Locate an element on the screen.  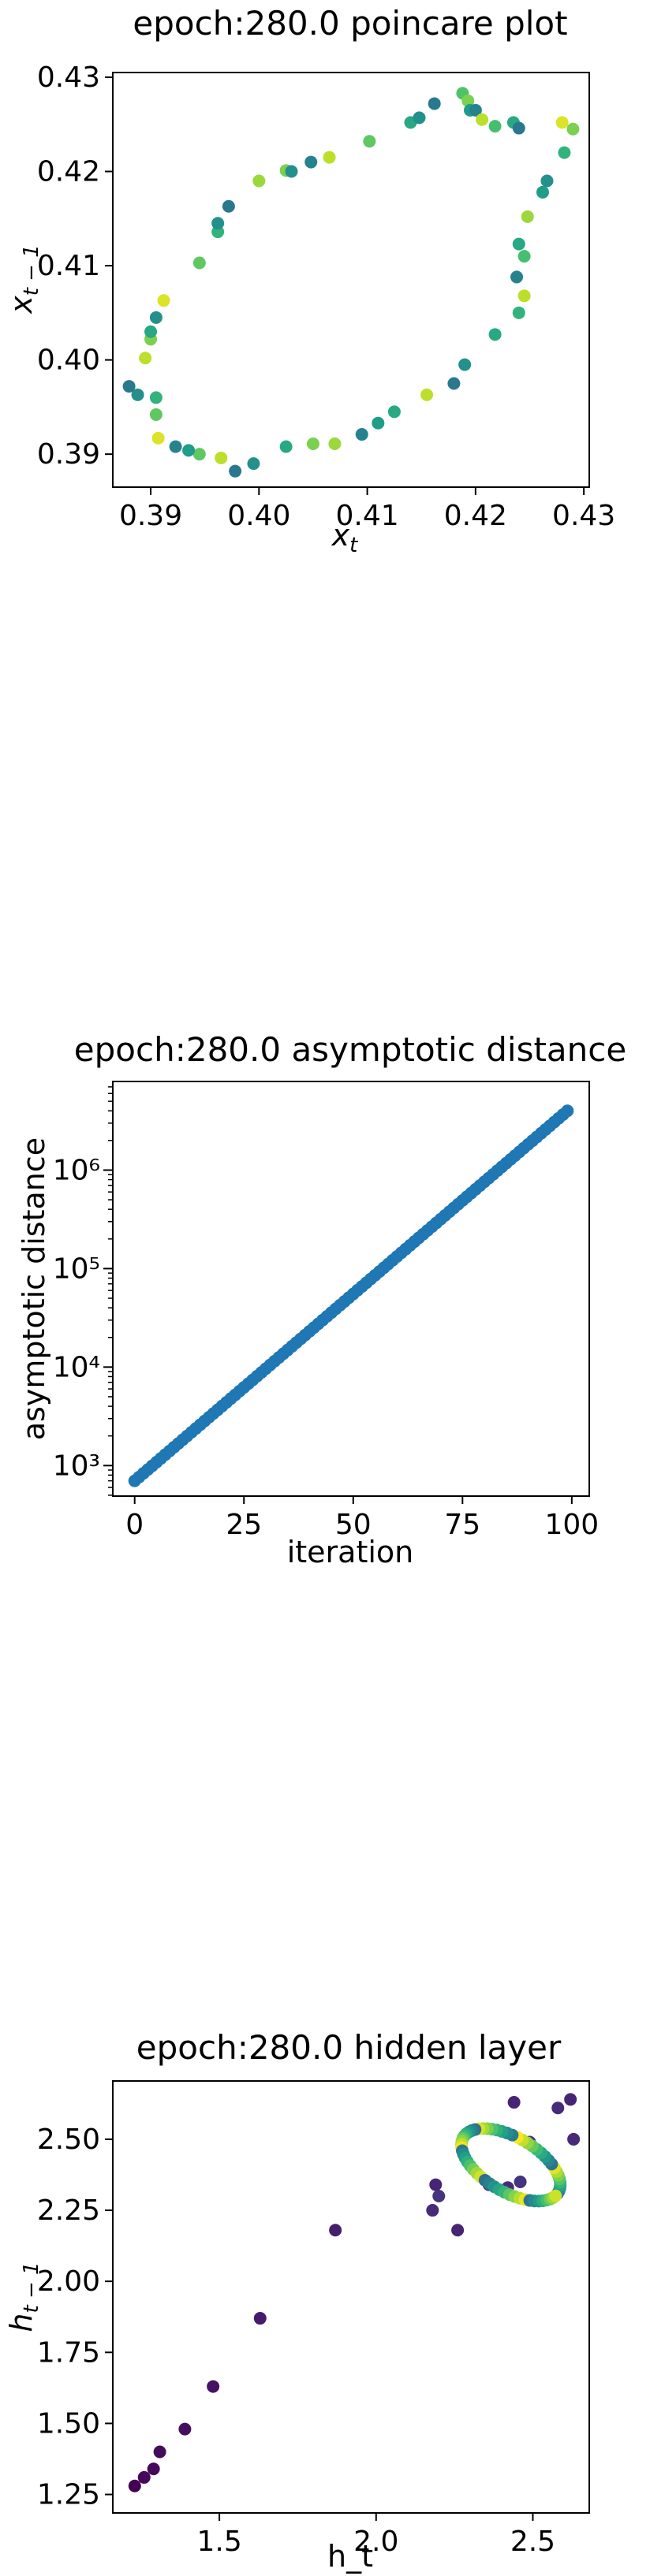
hidden-layer-loop-point is located at coordinates (555, 2195).